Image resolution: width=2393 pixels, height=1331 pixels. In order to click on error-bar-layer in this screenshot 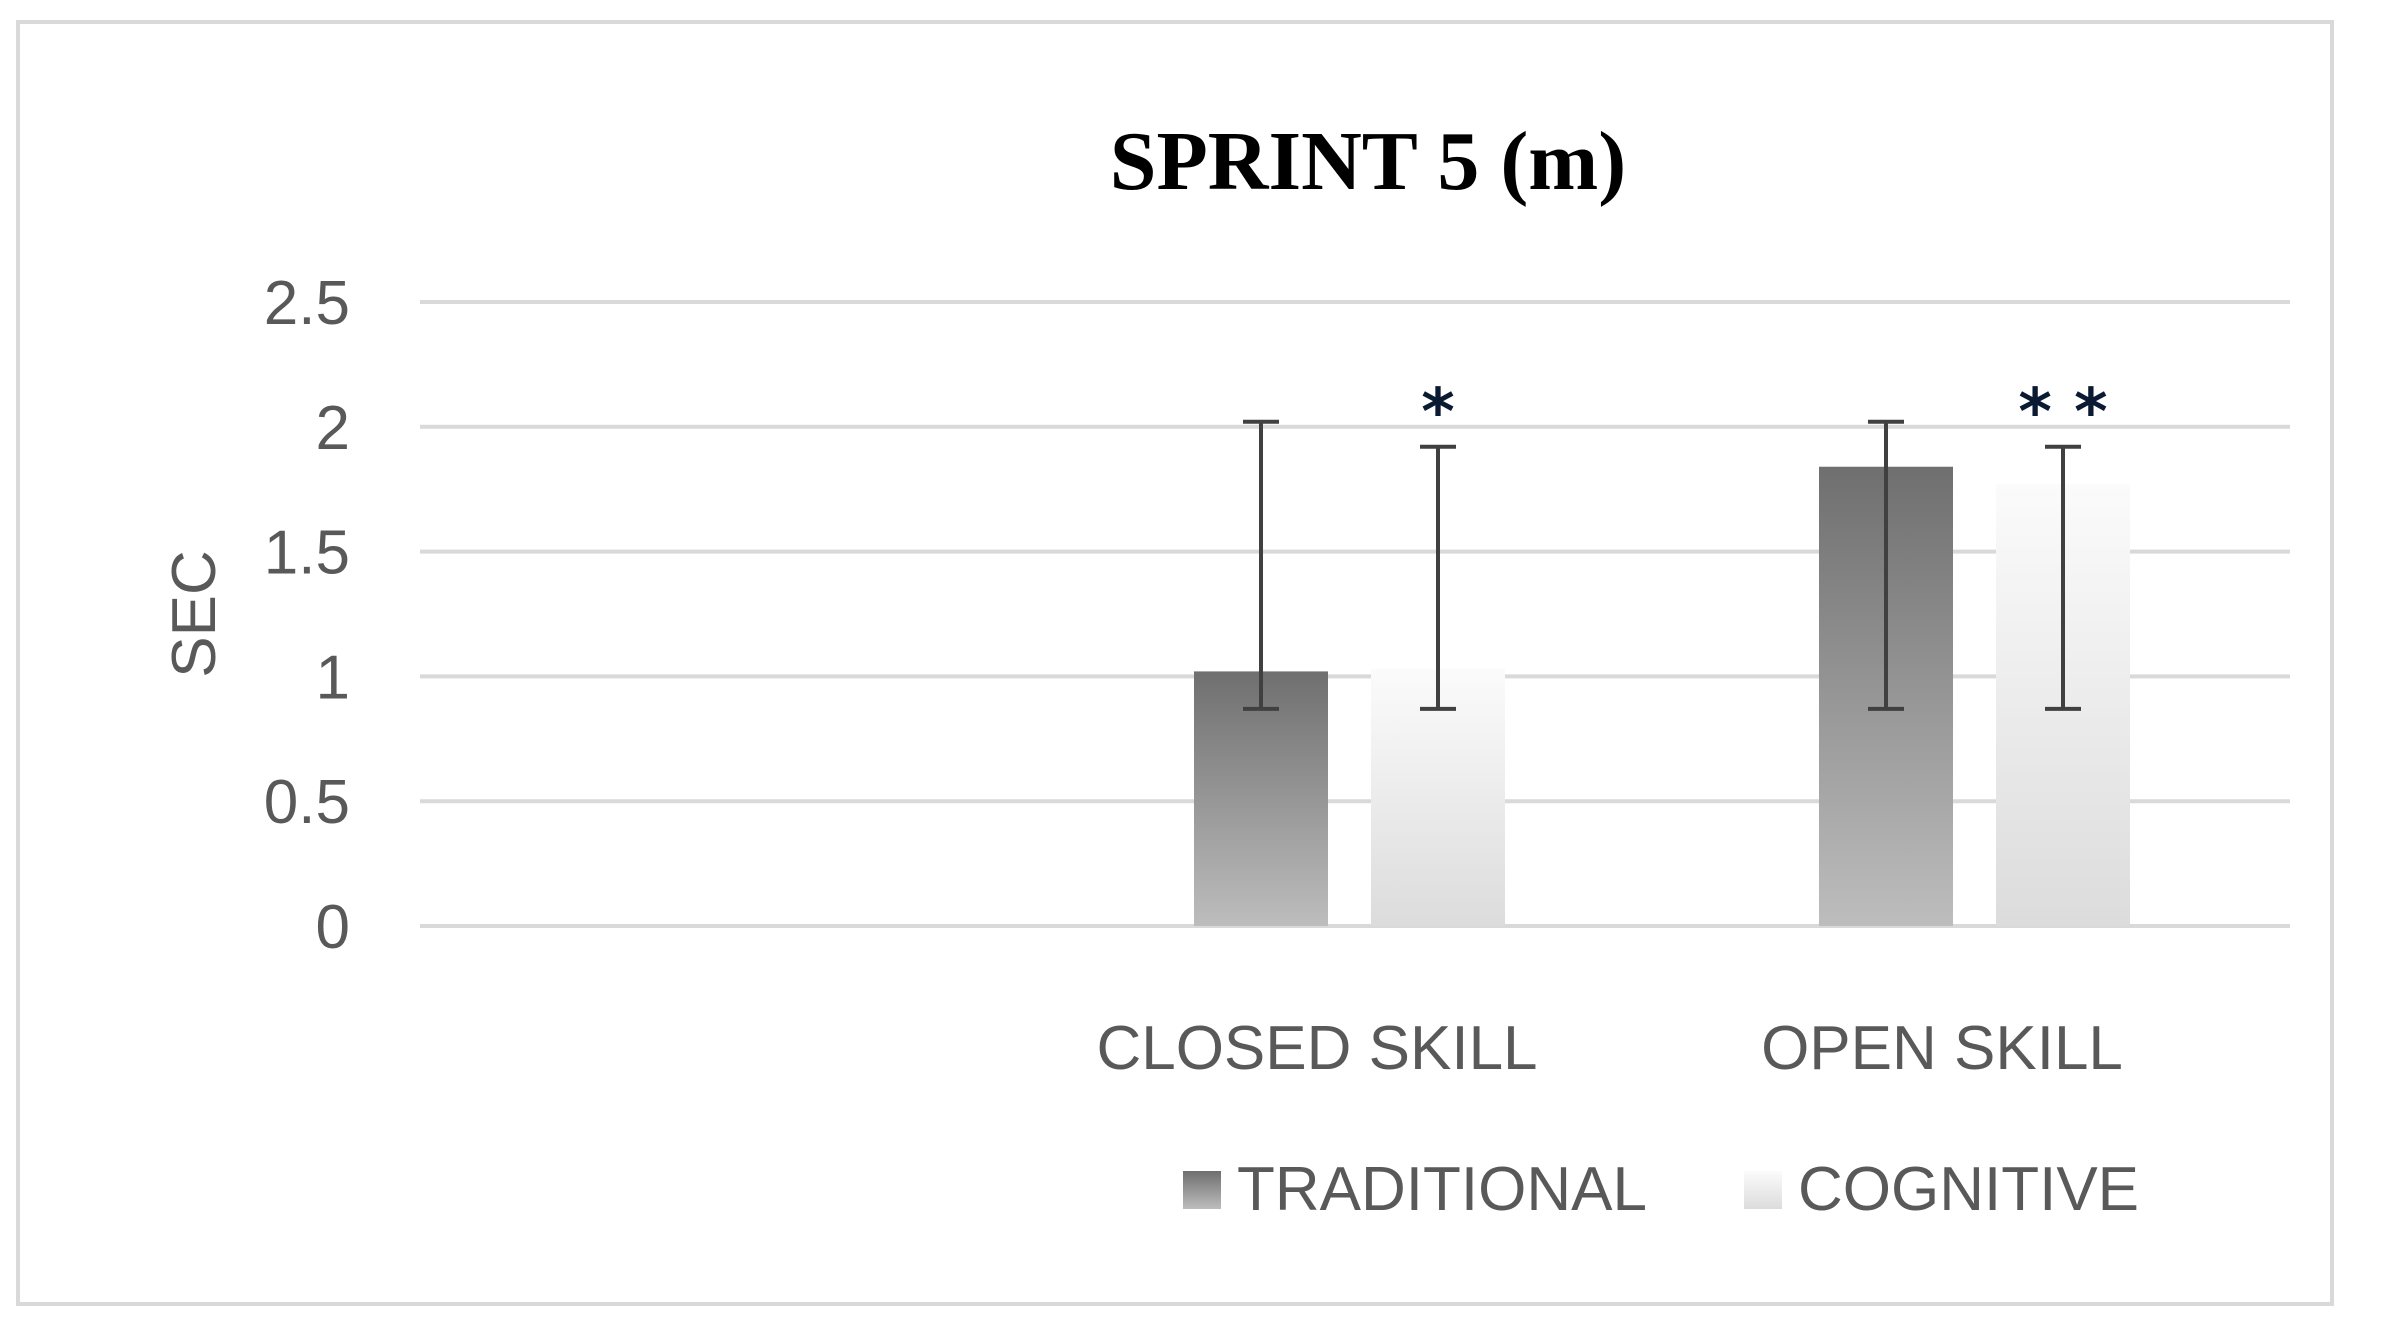, I will do `click(1662, 565)`.